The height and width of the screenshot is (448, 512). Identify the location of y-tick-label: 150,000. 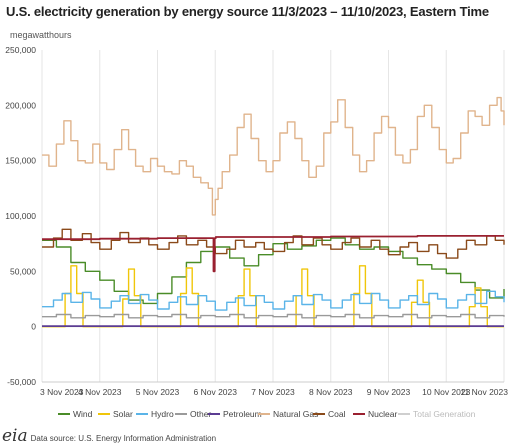
(20, 161).